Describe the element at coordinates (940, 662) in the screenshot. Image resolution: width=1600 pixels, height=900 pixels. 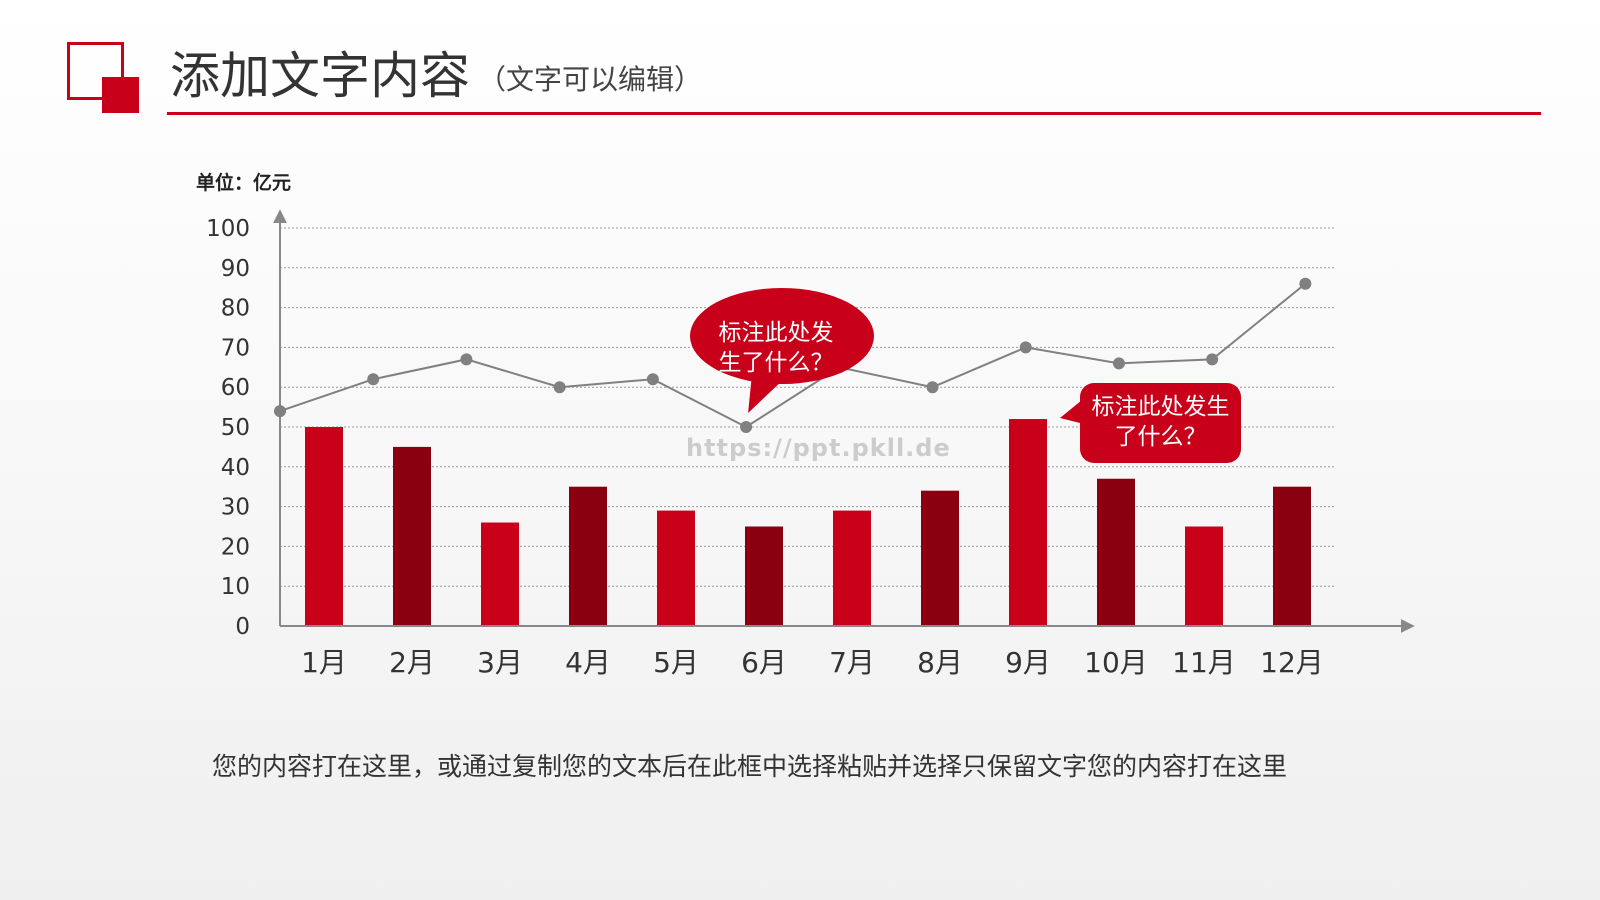
I see `x-tick-label: 8月` at that location.